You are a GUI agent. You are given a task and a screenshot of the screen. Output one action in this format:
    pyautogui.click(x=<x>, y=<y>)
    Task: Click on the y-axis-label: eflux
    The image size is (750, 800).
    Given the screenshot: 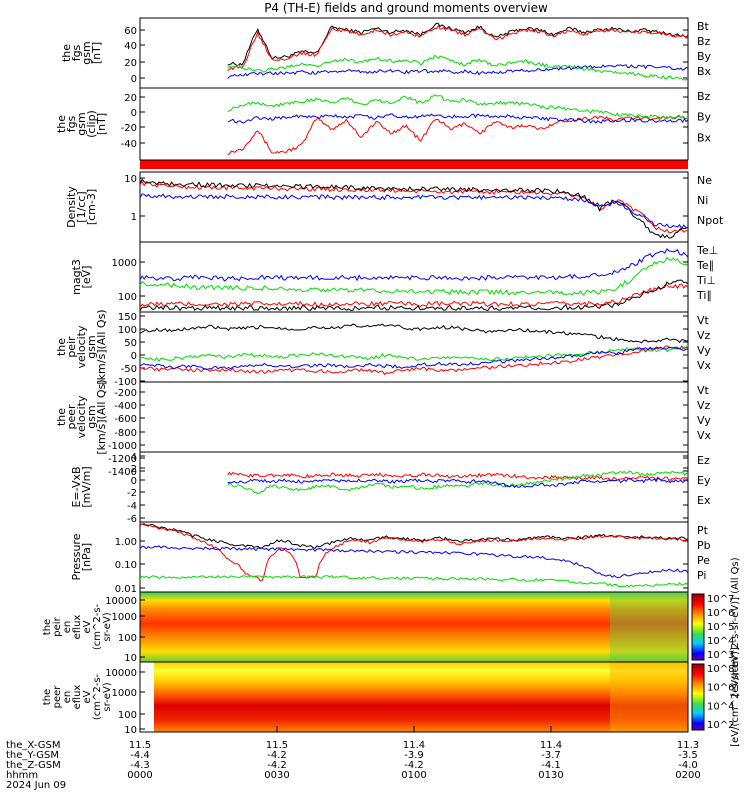 What is the action you would take?
    pyautogui.click(x=77, y=697)
    